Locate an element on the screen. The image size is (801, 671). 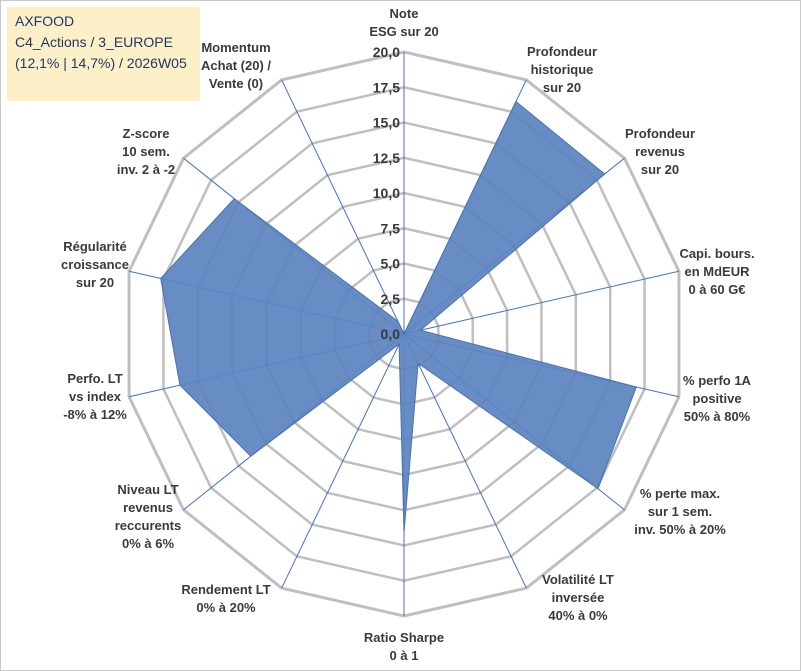
category-label-line: Momentum is located at coordinates (235, 47).